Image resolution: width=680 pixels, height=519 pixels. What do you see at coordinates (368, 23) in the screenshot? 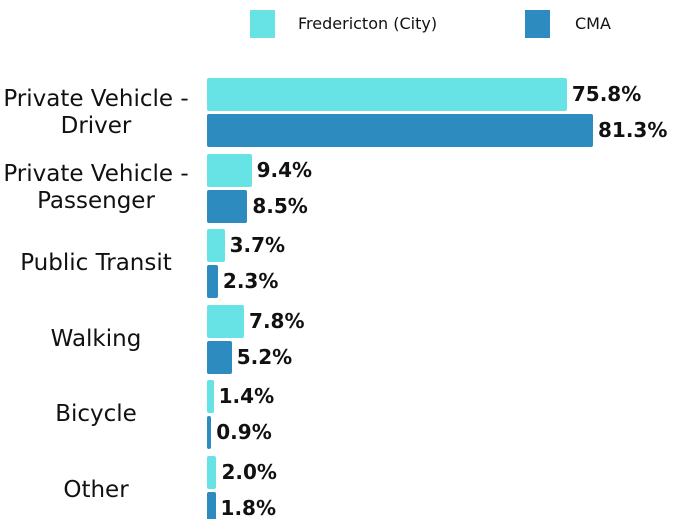
I see `legend-label: Fredericton (City)` at bounding box center [368, 23].